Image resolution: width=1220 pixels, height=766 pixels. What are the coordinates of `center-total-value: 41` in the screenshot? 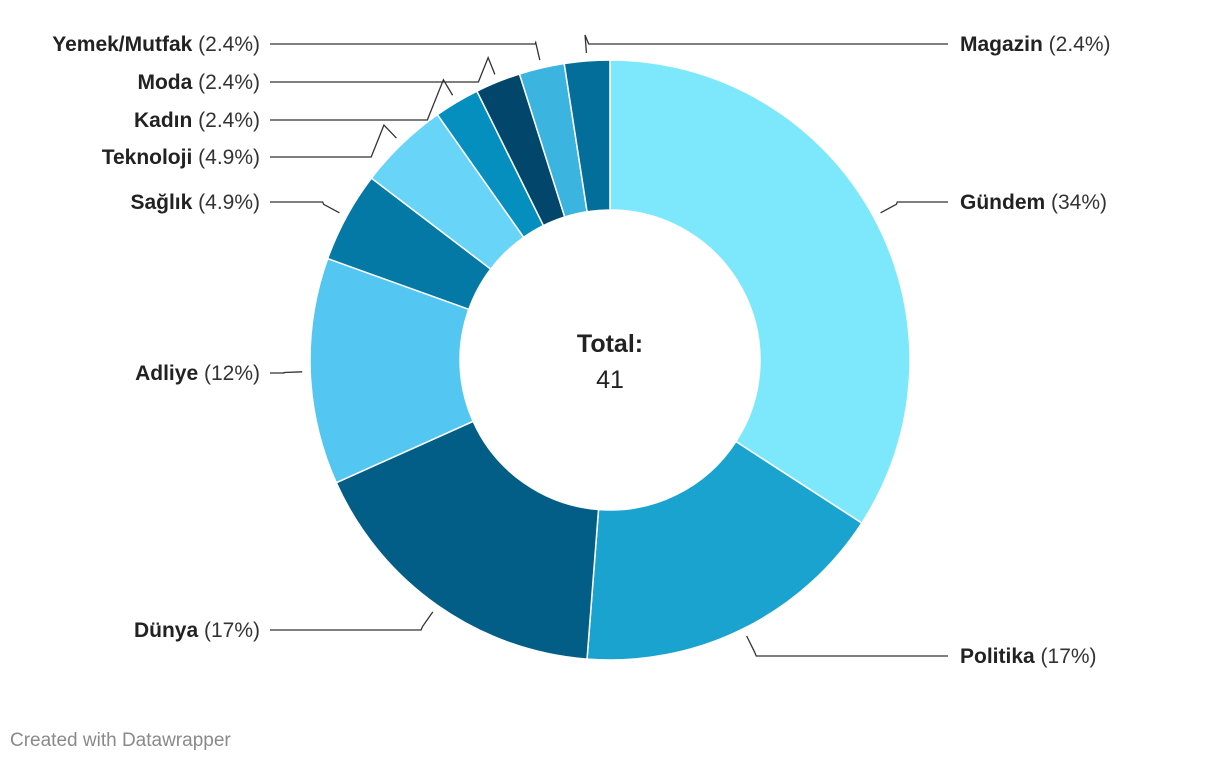 It's located at (610, 380).